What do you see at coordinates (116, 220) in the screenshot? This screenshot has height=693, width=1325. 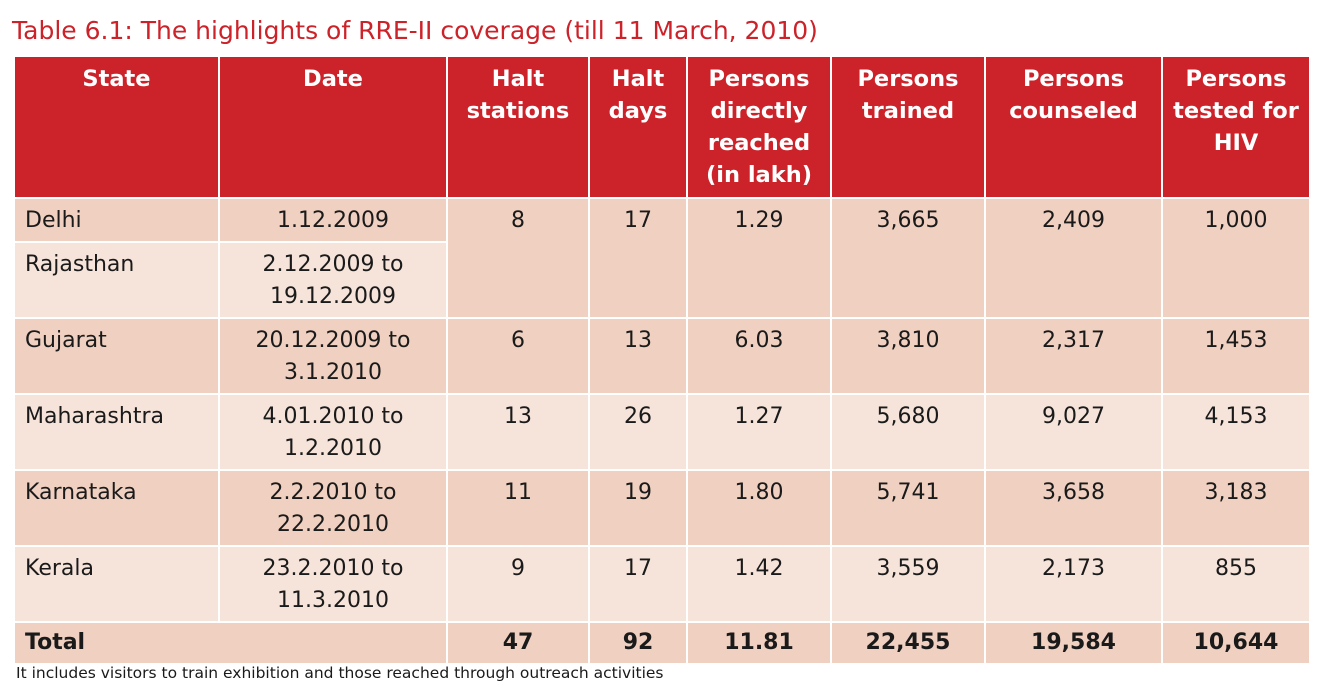 I see `state-cell: Delhi` at bounding box center [116, 220].